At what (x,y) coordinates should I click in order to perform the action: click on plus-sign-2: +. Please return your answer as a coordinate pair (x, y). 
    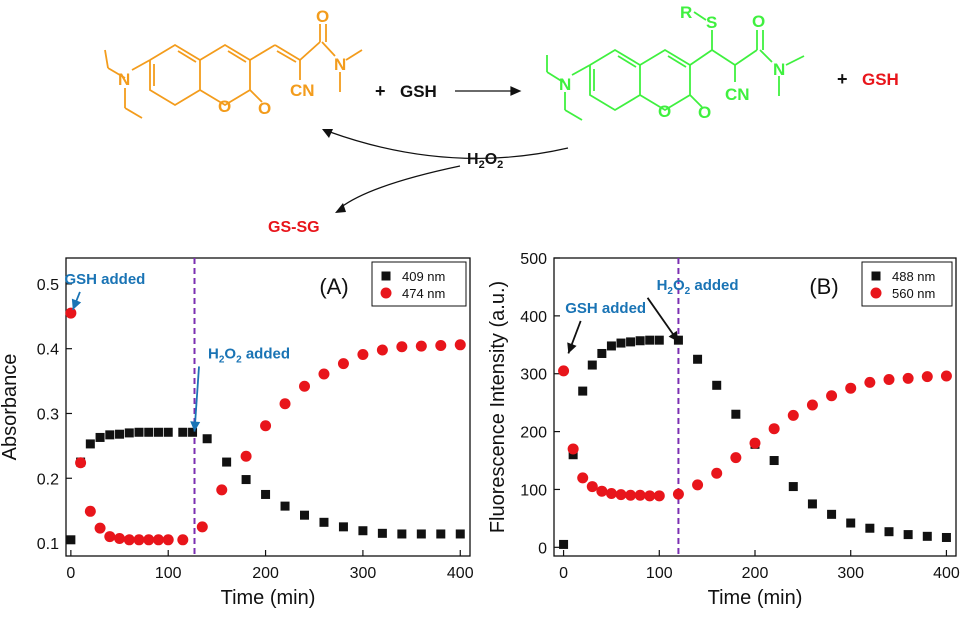
    Looking at the image, I should click on (842, 79).